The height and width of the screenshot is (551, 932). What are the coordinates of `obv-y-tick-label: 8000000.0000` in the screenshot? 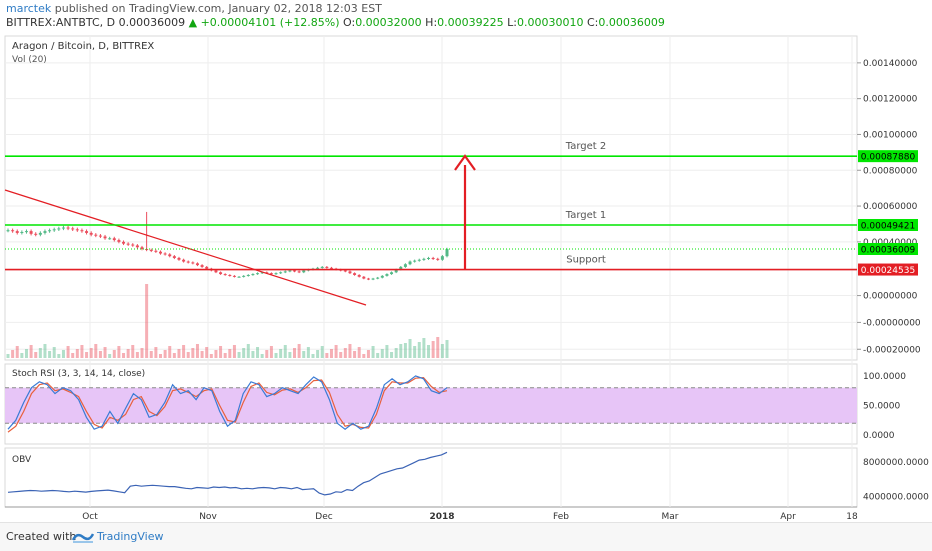 It's located at (896, 463).